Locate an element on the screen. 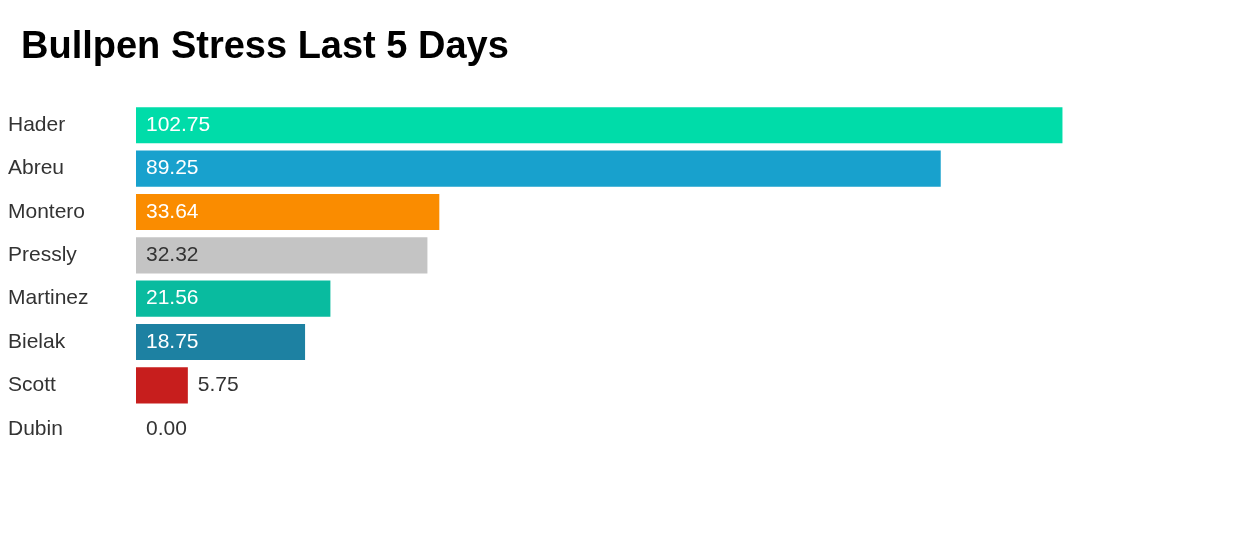  data-label: 89.25 is located at coordinates (172, 167).